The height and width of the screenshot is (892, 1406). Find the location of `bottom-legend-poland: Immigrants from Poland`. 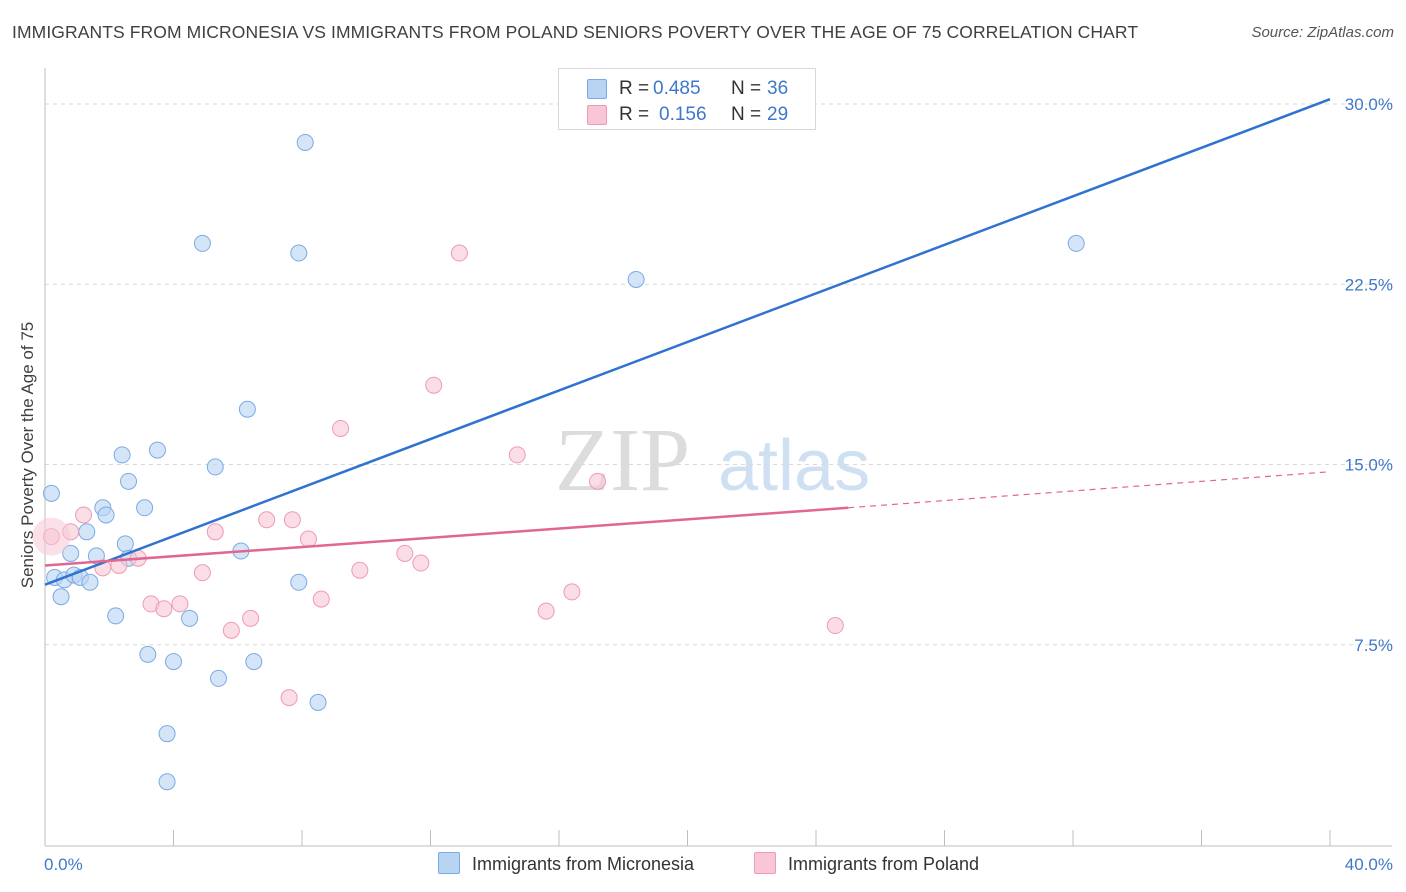

bottom-legend-poland: Immigrants from Poland is located at coordinates (866, 863).